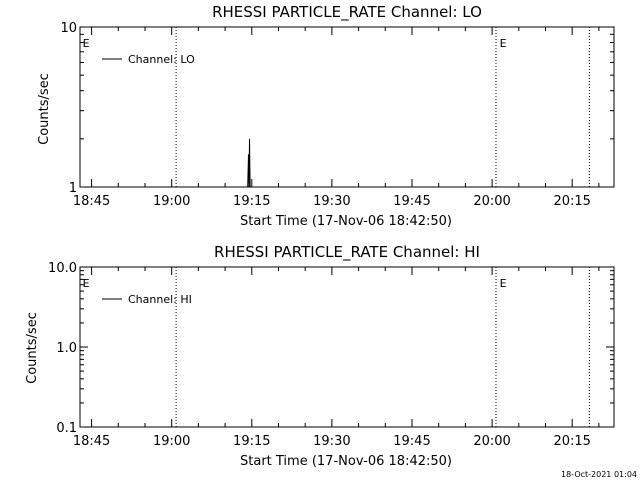 Image resolution: width=640 pixels, height=480 pixels. I want to click on hi-legend-label: Channel: HI, so click(160, 299).